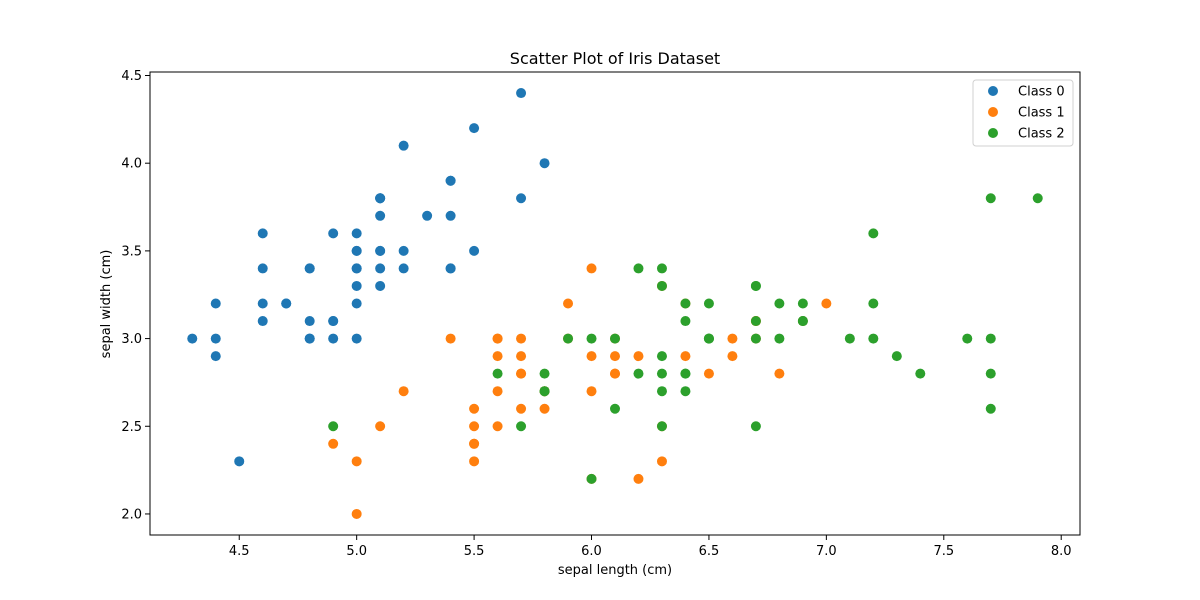  I want to click on x-tick-label: 7.0, so click(826, 551).